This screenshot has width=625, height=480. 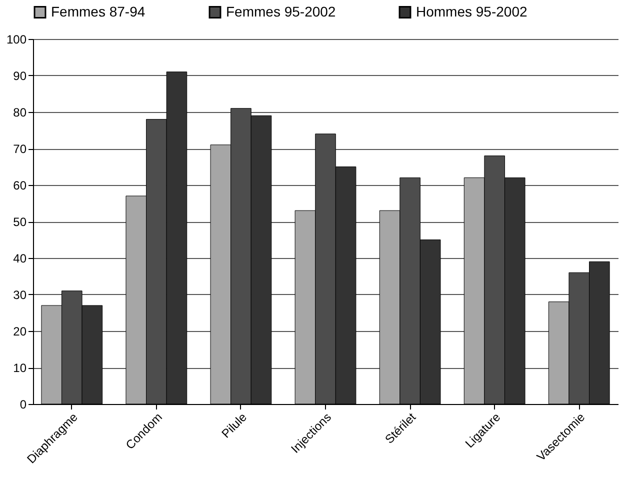 What do you see at coordinates (20, 149) in the screenshot?
I see `y-tick-label: 70` at bounding box center [20, 149].